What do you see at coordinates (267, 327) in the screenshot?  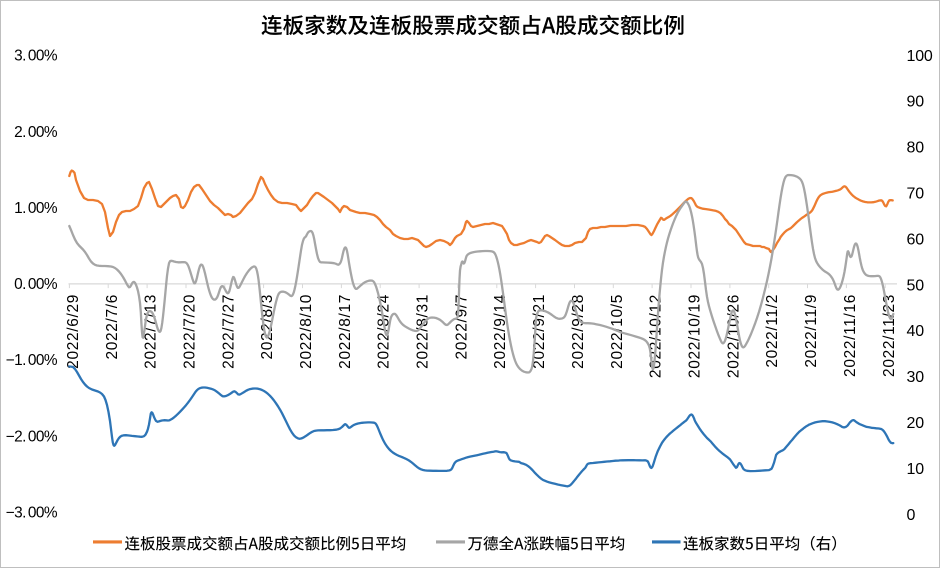 I see `svg-text: 2022/8/3` at bounding box center [267, 327].